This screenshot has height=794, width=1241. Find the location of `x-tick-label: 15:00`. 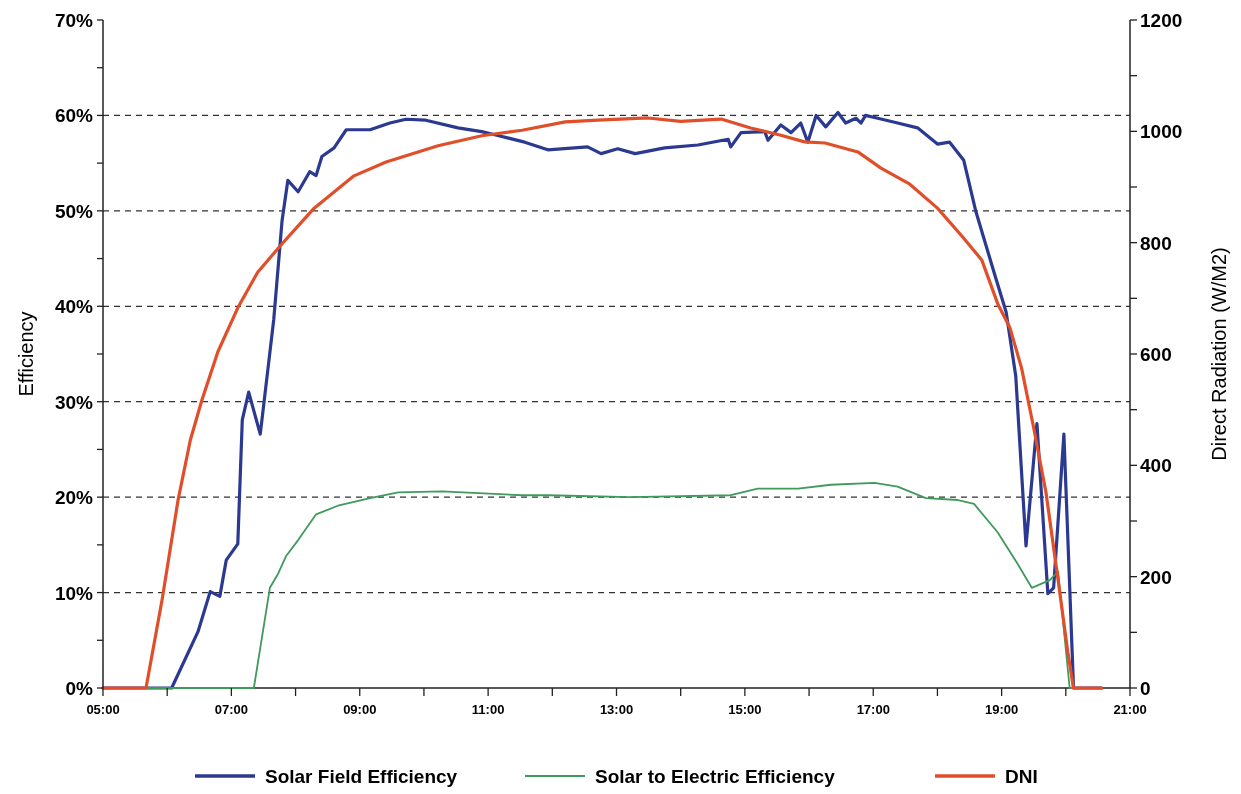

x-tick-label: 15:00 is located at coordinates (745, 709).